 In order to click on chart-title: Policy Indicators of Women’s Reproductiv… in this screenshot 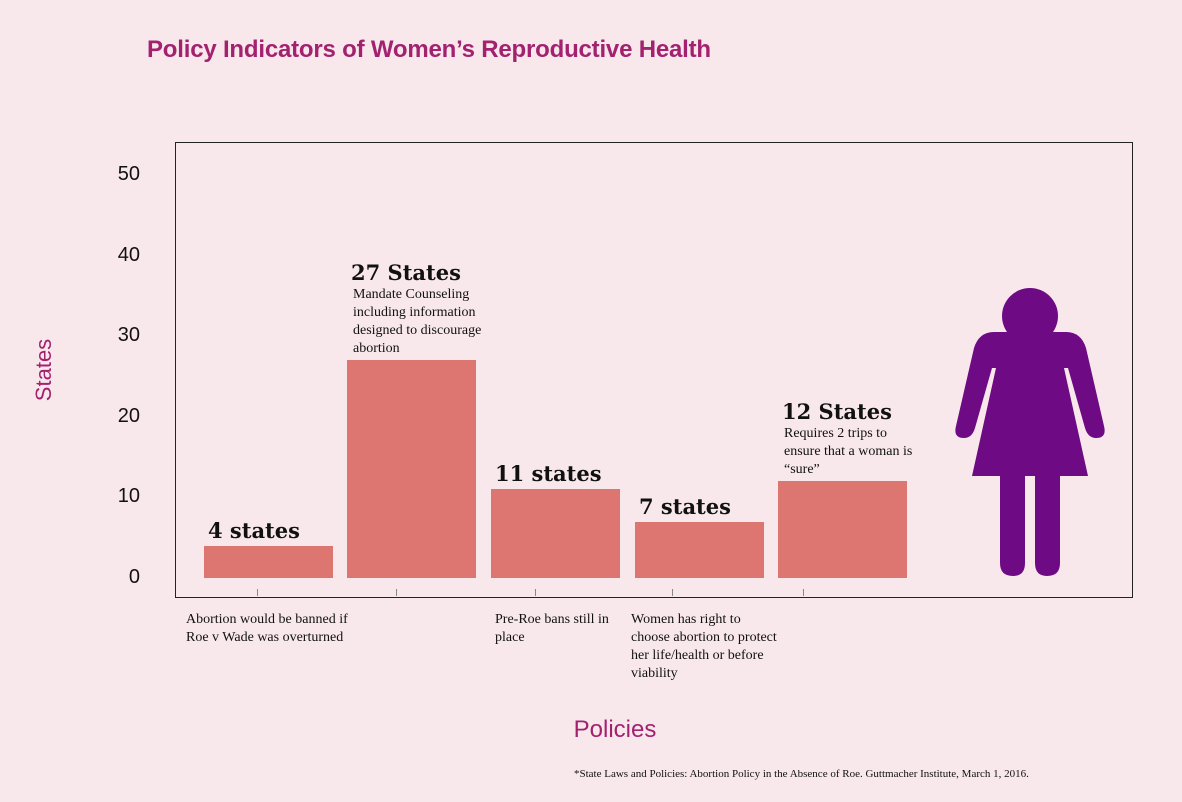, I will do `click(429, 49)`.